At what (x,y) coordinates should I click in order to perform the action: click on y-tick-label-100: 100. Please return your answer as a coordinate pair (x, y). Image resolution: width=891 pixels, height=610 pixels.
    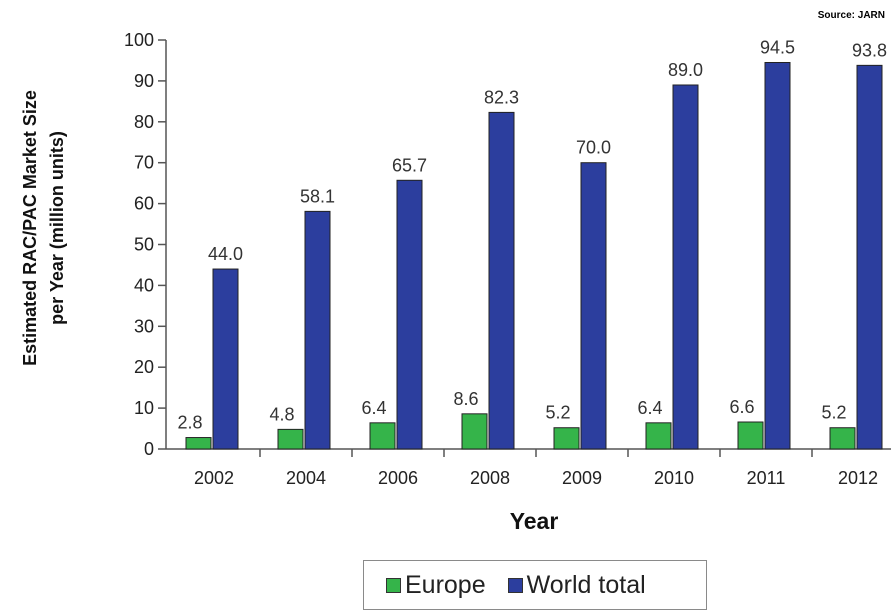
    Looking at the image, I should click on (139, 40).